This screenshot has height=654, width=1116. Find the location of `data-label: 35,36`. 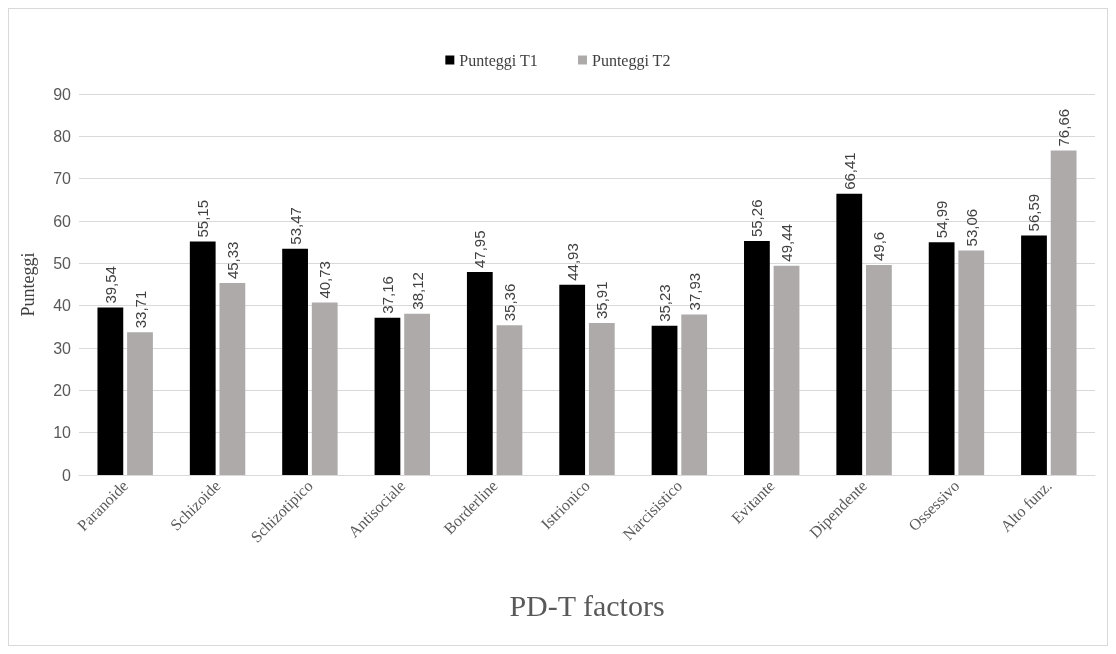

data-label: 35,36 is located at coordinates (509, 302).